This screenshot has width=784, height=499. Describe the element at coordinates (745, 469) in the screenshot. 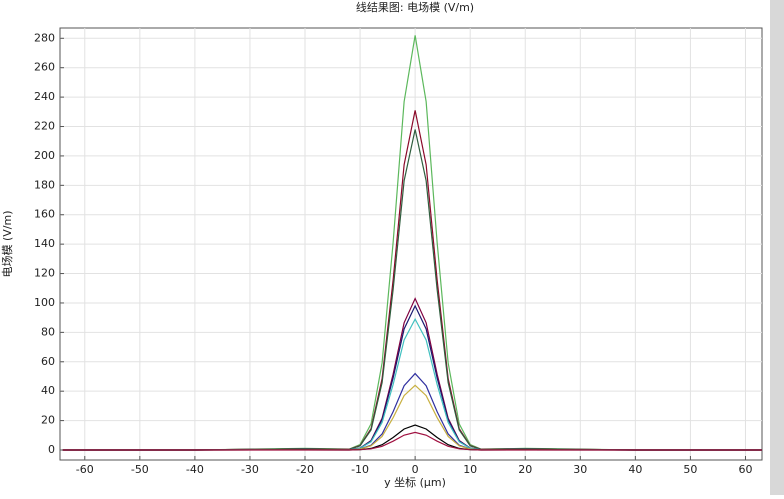

I see `x-tick-label: 60` at that location.